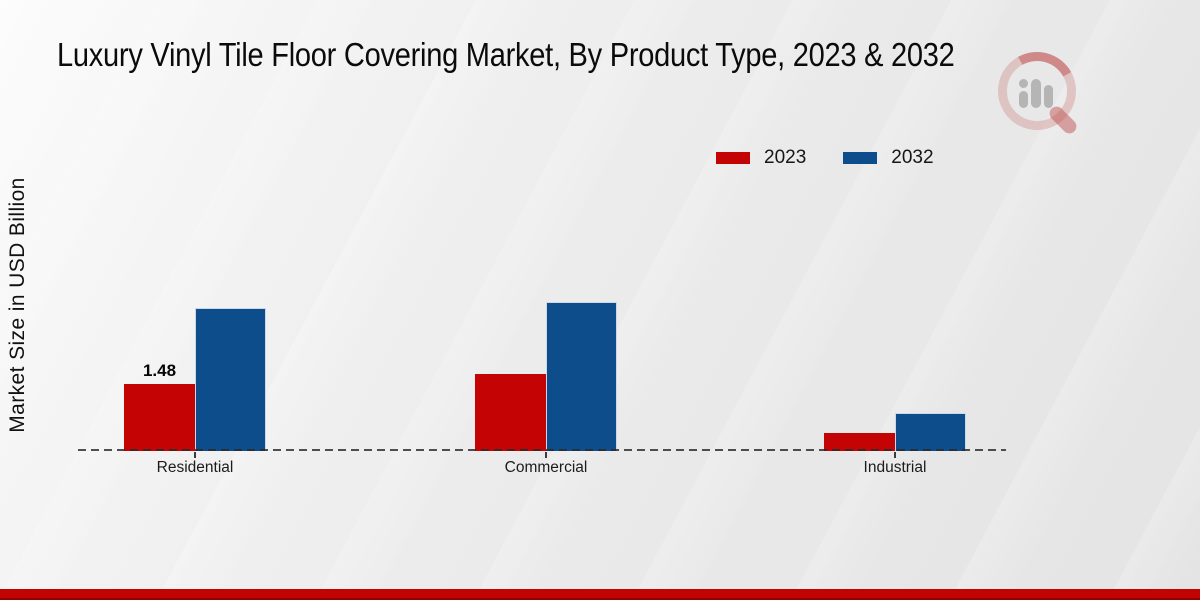 Image resolution: width=1200 pixels, height=600 pixels. What do you see at coordinates (17, 305) in the screenshot?
I see `y-axis-label: Market Size in USD Billion` at bounding box center [17, 305].